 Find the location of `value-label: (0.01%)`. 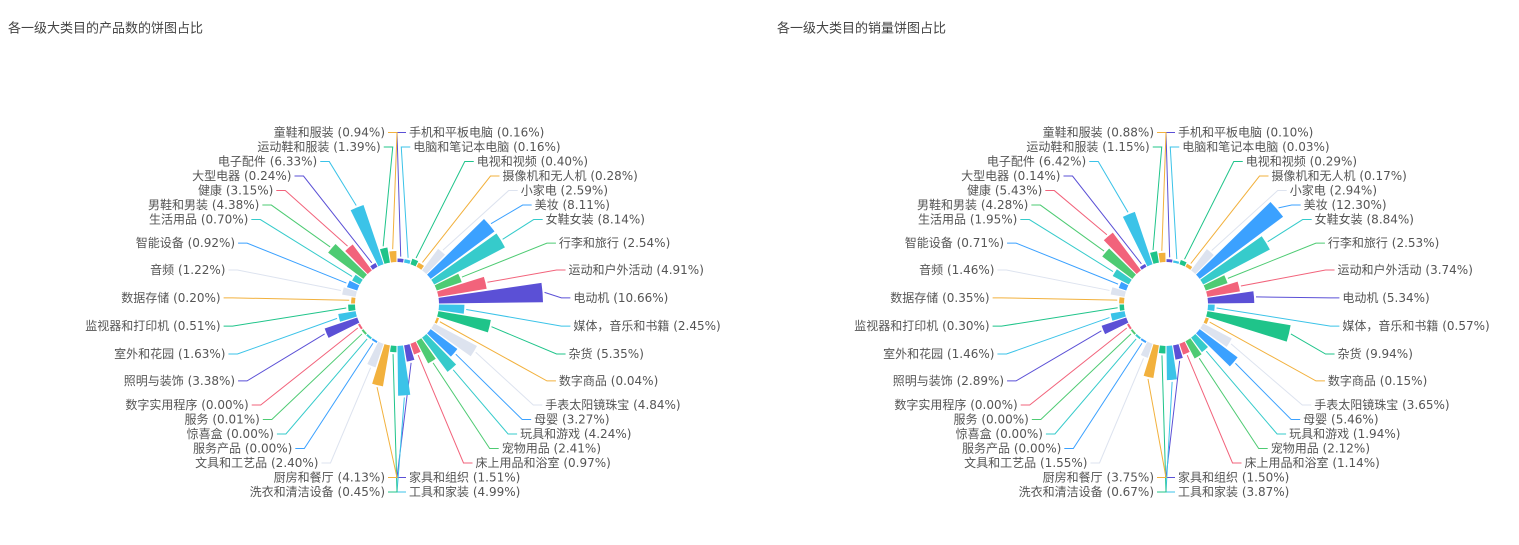

value-label: (0.01%) is located at coordinates (235, 419).